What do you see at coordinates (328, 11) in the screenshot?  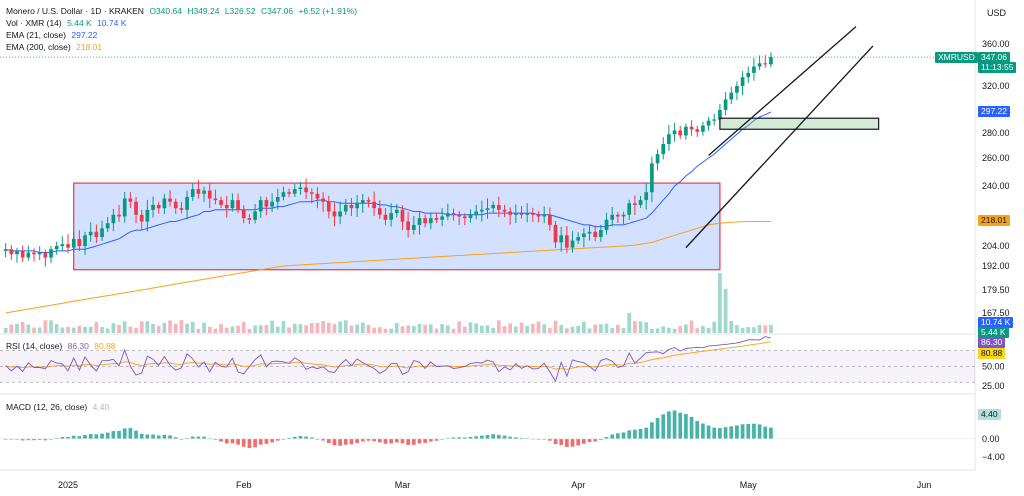 I see `ohlc-change: +6.52 (+1.91%)` at bounding box center [328, 11].